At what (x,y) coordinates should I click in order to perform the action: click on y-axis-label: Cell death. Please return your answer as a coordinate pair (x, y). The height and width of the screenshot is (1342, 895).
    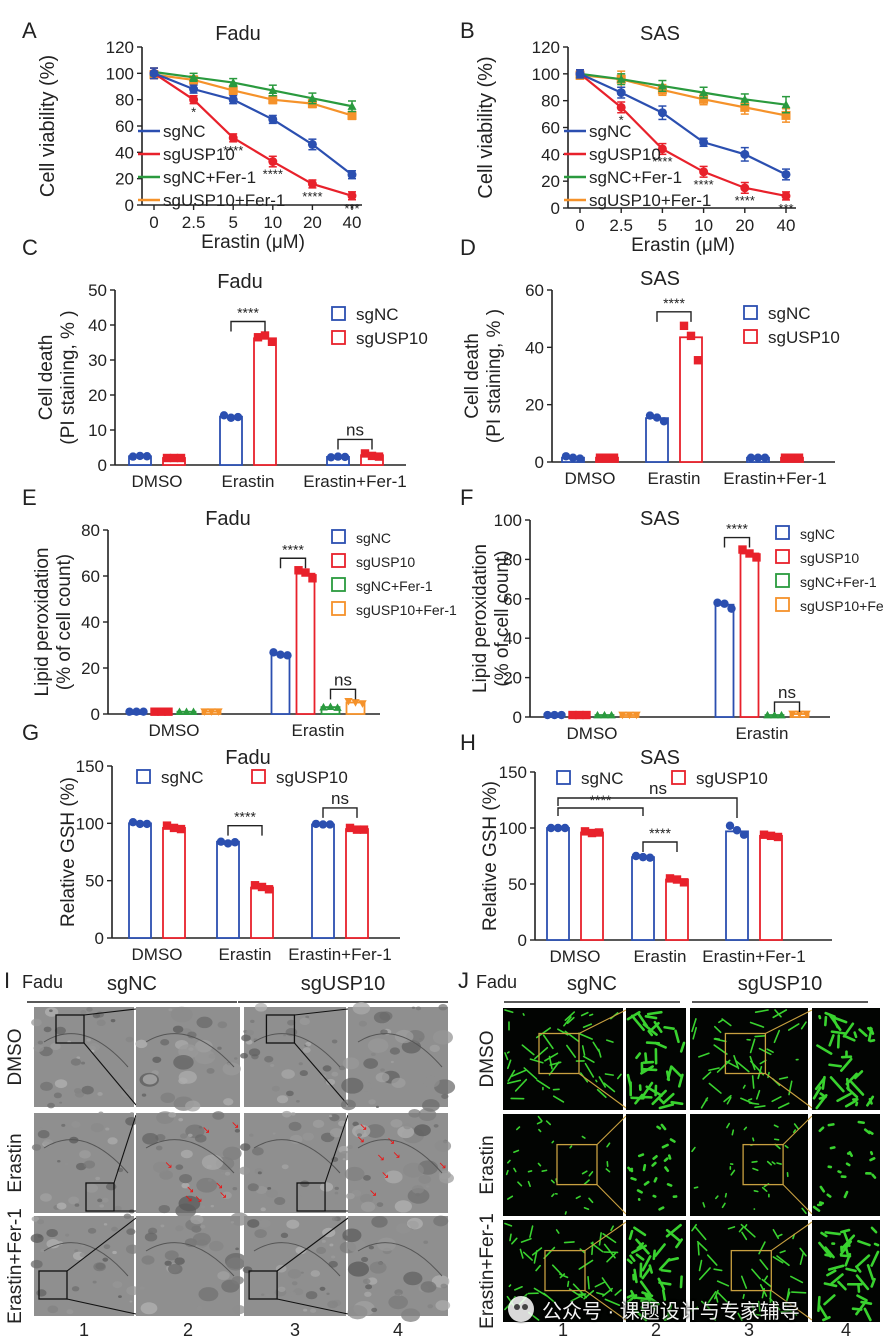
    Looking at the image, I should click on (472, 376).